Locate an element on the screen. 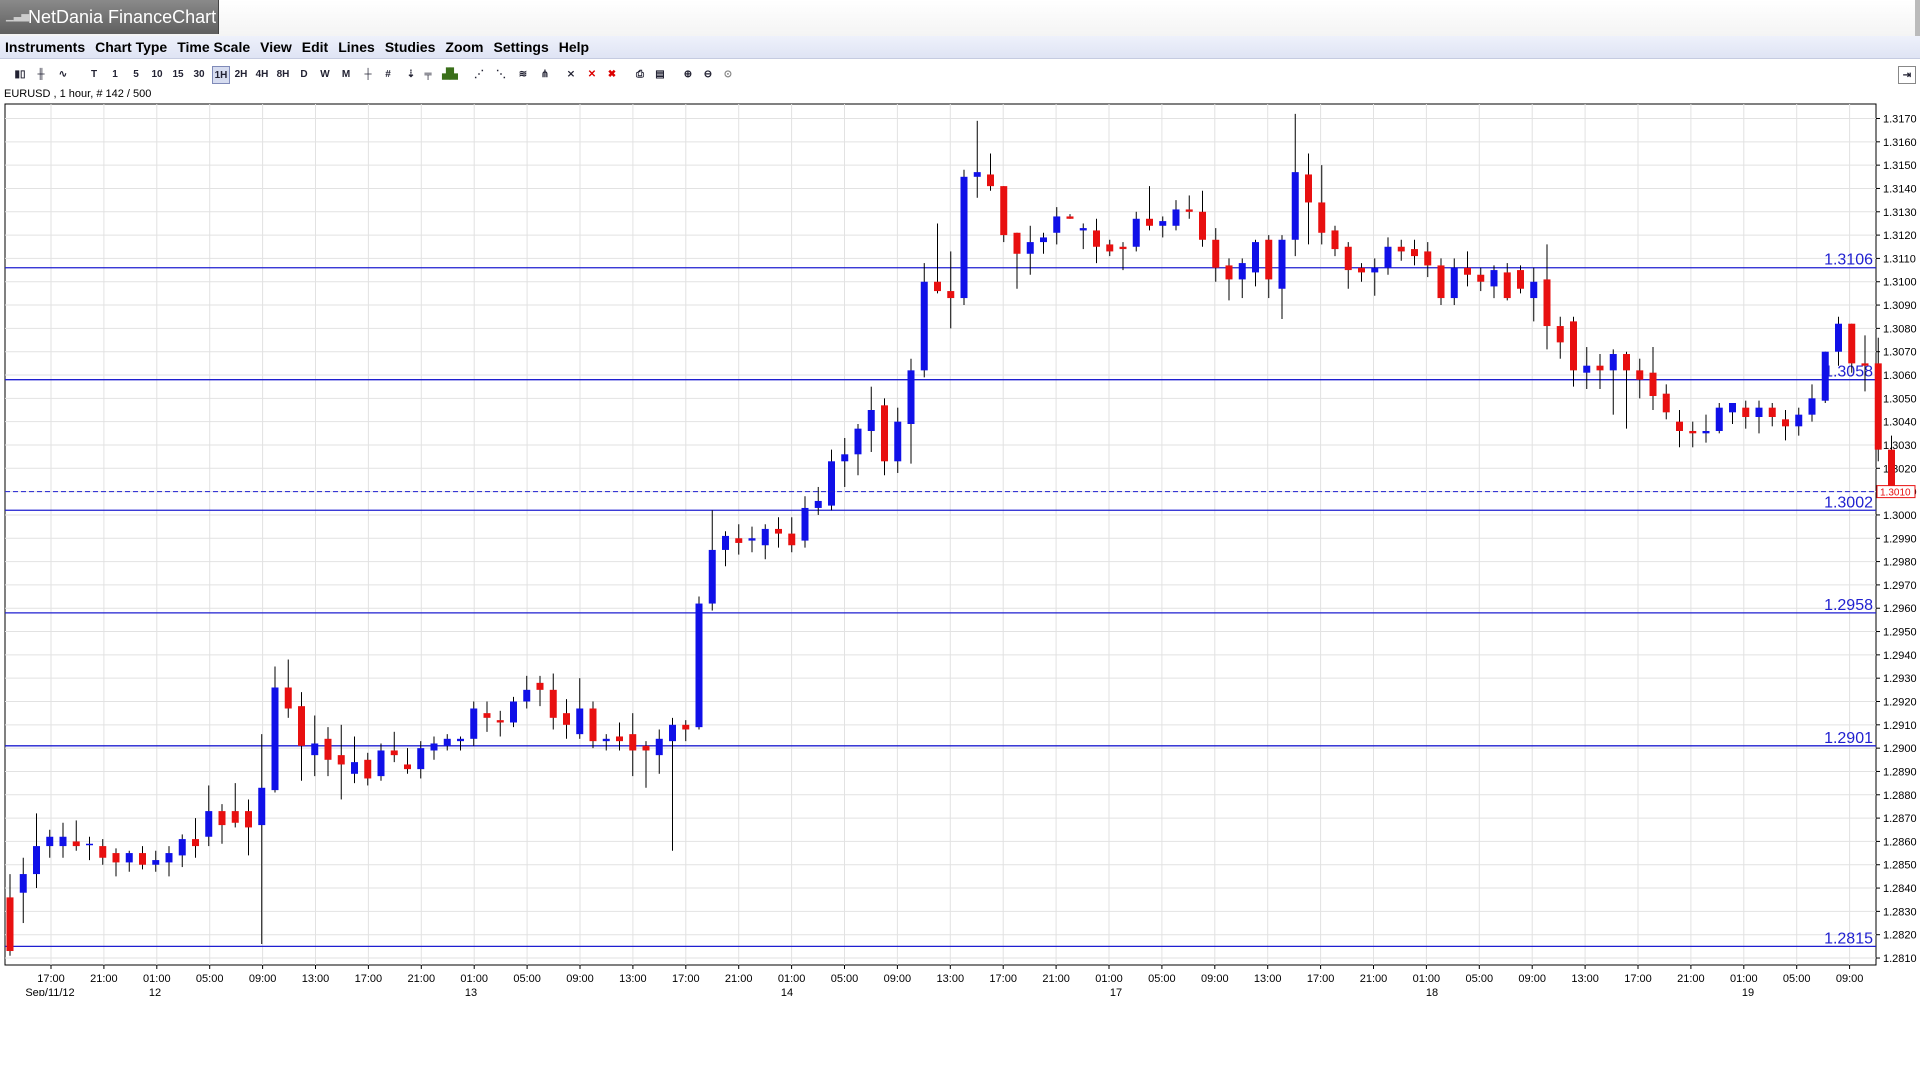 This screenshot has width=1920, height=1080. zoom-reset-icon: ⊙ is located at coordinates (728, 74).